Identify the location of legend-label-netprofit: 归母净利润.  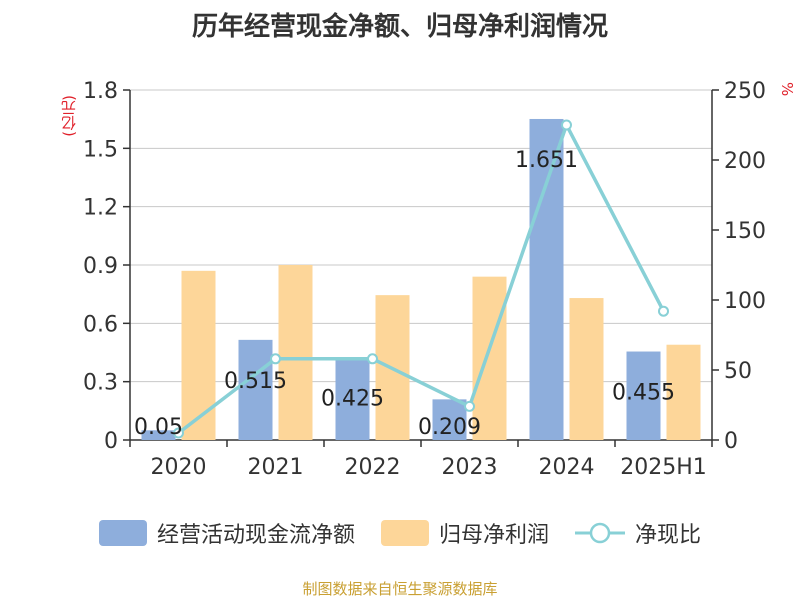
(493, 535).